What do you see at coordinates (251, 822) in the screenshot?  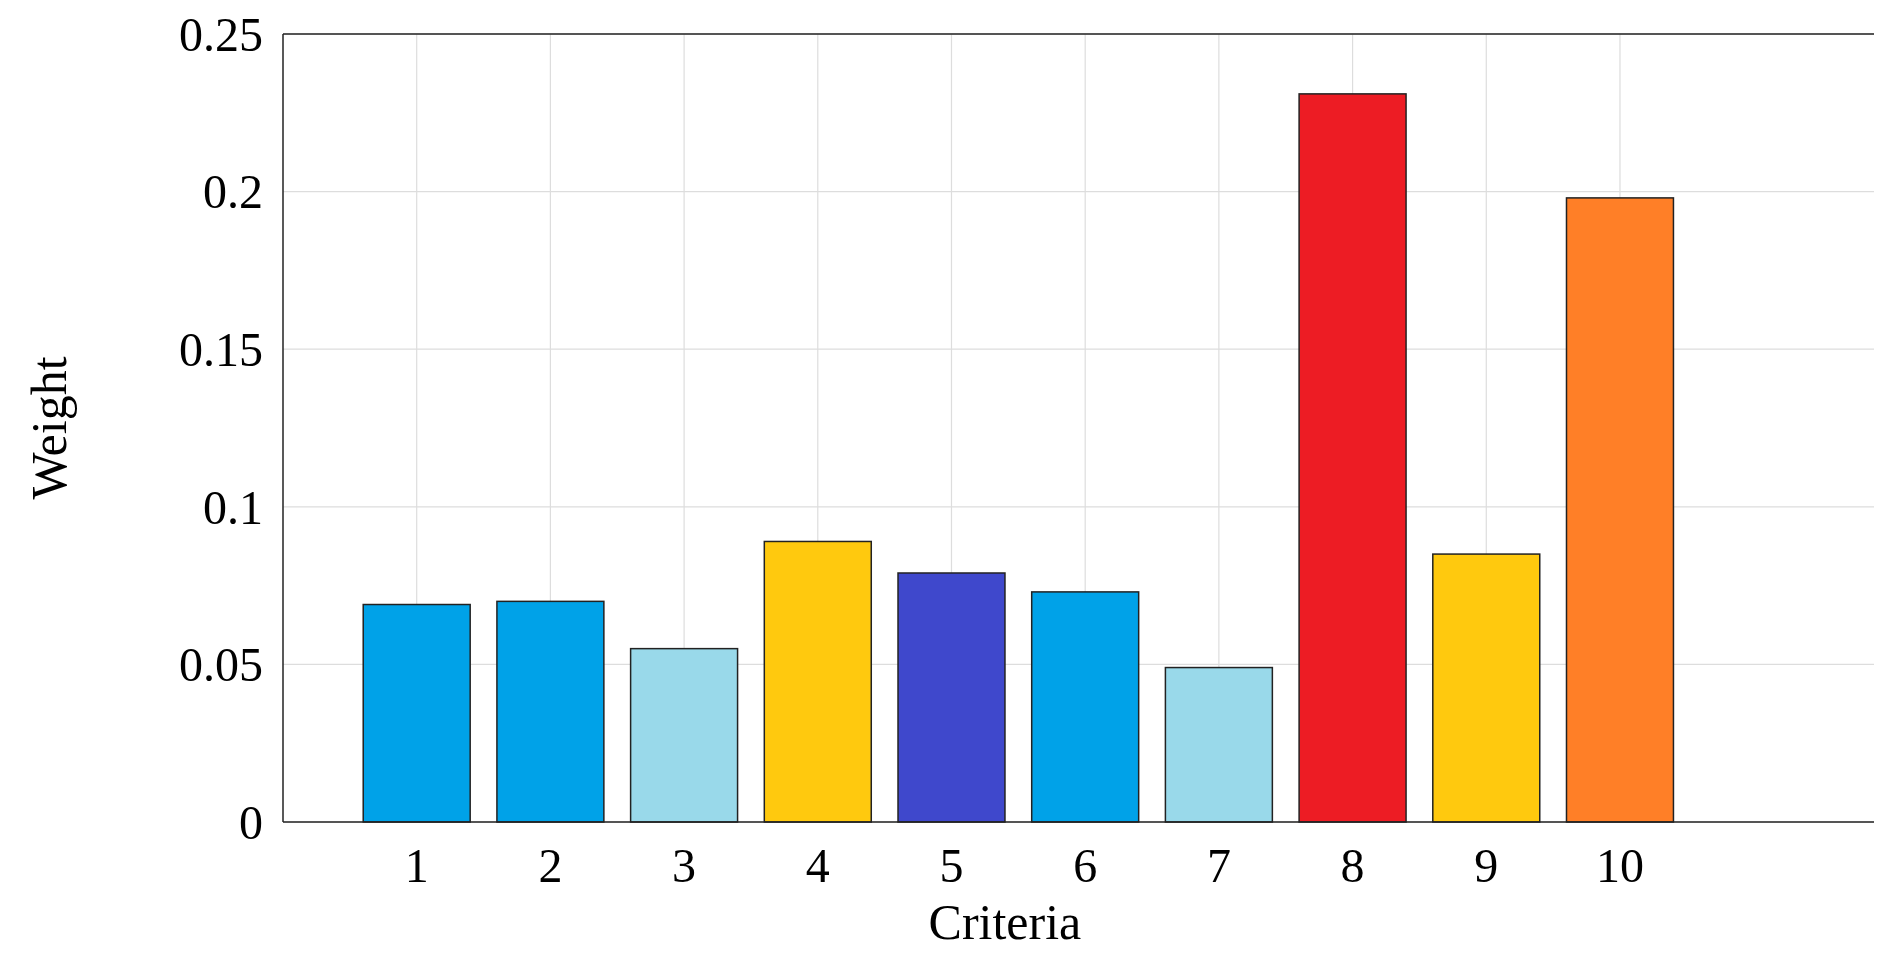 I see `y-tick-label: 0` at bounding box center [251, 822].